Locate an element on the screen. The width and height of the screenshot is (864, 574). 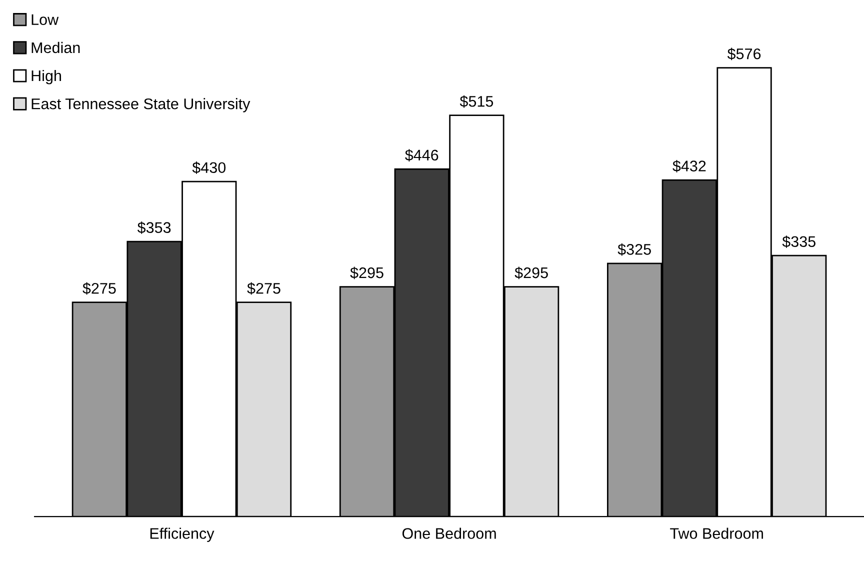
legend-label: Low is located at coordinates (45, 20).